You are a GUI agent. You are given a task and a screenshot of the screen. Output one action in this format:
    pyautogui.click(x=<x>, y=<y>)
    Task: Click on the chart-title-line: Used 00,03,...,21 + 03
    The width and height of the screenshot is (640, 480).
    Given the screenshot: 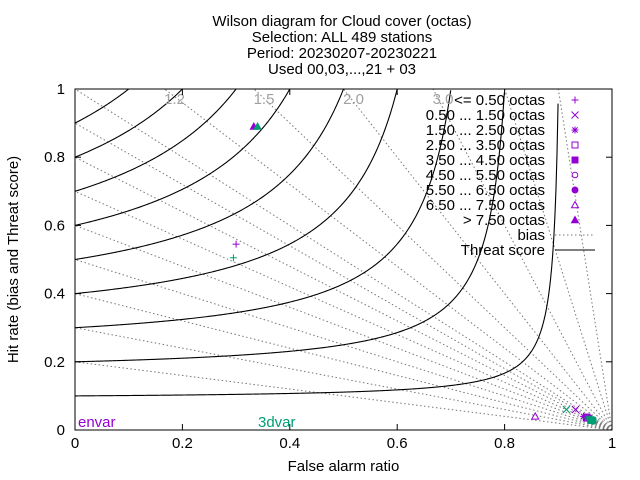 What is the action you would take?
    pyautogui.click(x=342, y=69)
    